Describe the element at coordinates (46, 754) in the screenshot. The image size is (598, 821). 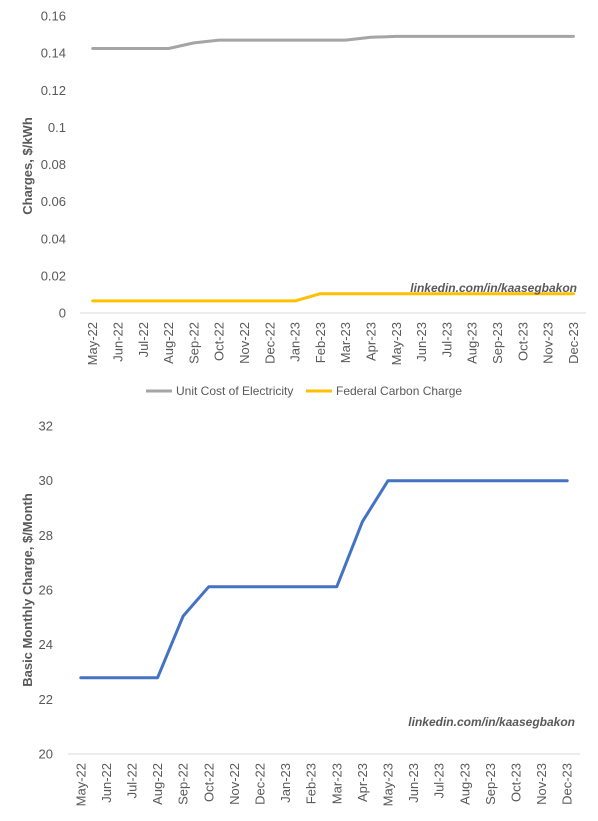
I see `c2-y-tick-label: 20` at that location.